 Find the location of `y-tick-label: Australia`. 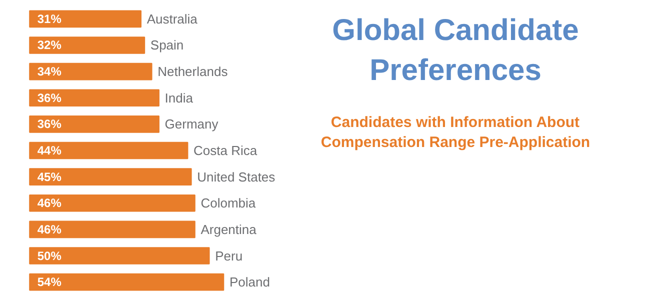

y-tick-label: Australia is located at coordinates (172, 18).